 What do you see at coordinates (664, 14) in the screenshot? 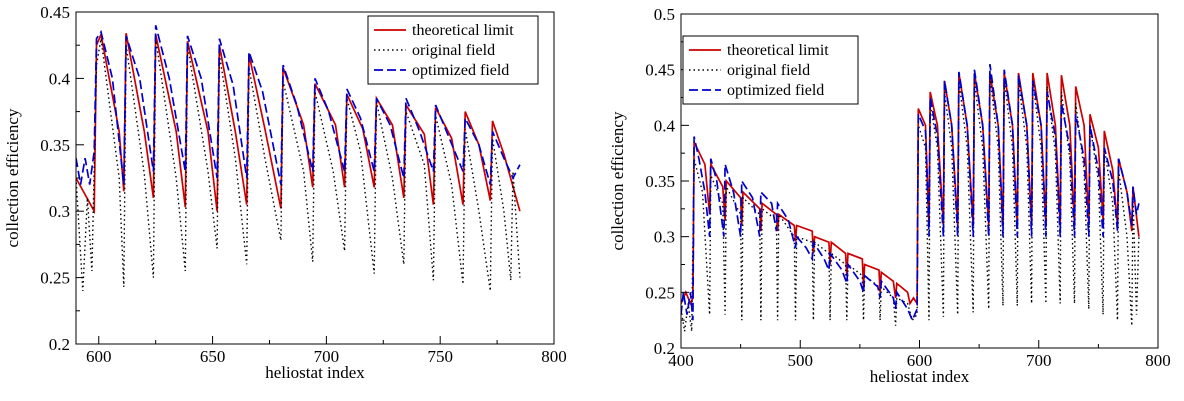
I see `y-tick-label: 0.5` at bounding box center [664, 14].